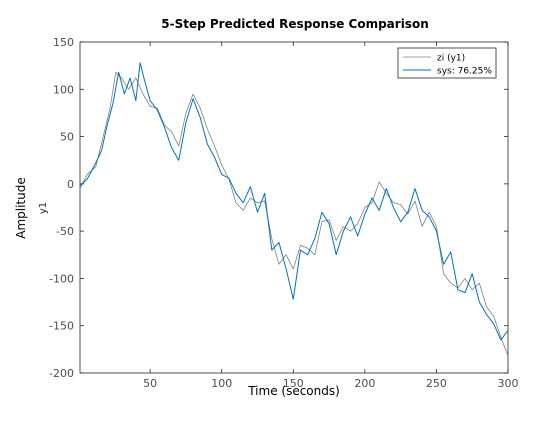 This screenshot has height=424, width=560. What do you see at coordinates (43, 208) in the screenshot?
I see `y-axis-label-inner: y1` at bounding box center [43, 208].